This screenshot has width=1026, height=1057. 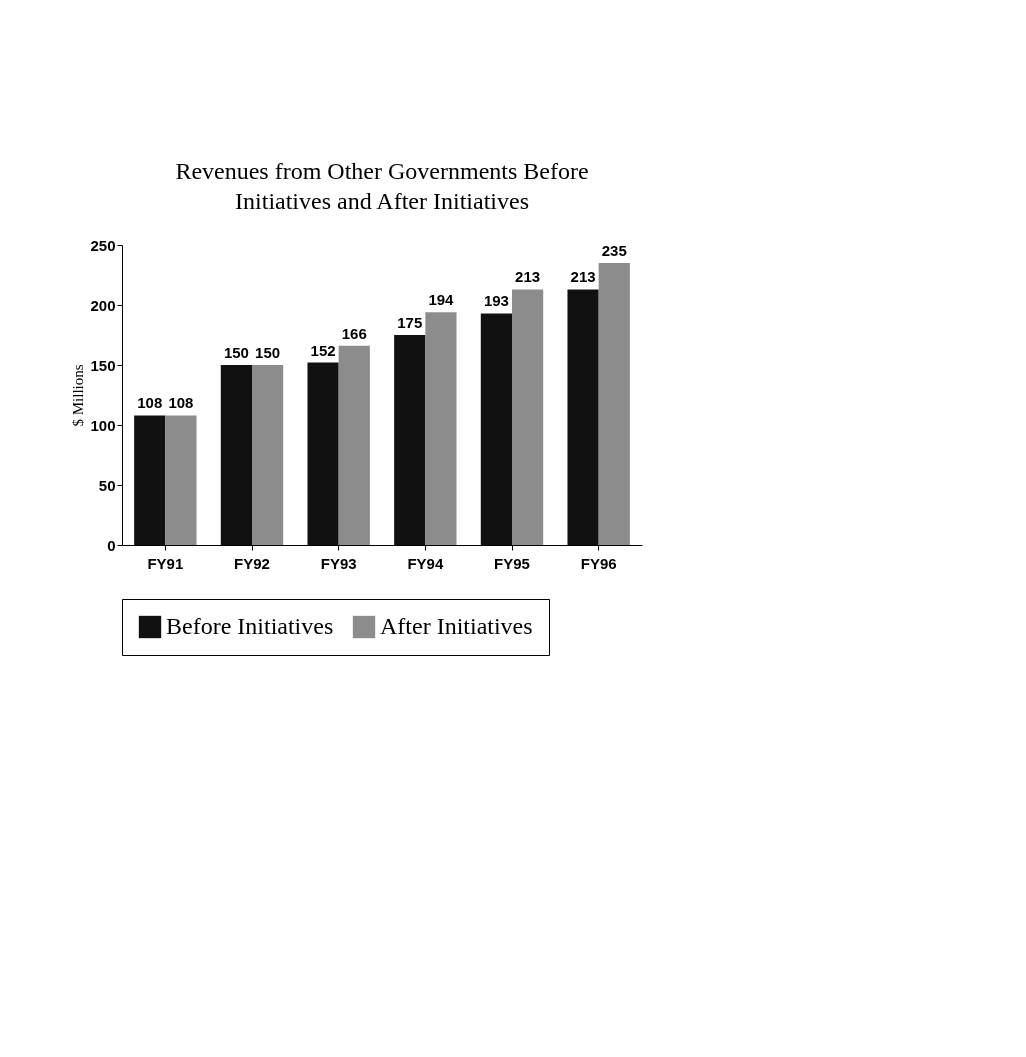 What do you see at coordinates (103, 305) in the screenshot?
I see `y-tick-label: 200` at bounding box center [103, 305].